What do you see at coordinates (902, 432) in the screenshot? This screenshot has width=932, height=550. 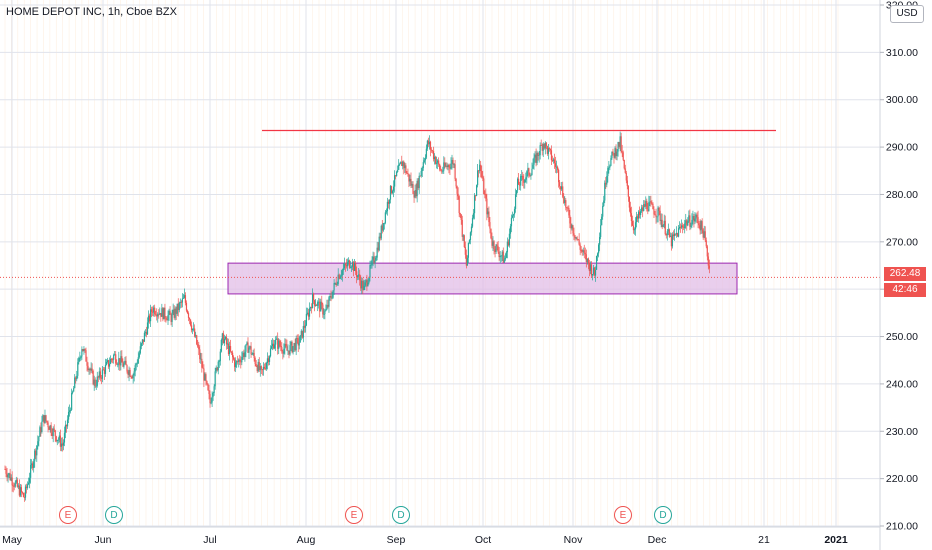 I see `y-tick-label: 230.00` at bounding box center [902, 432].